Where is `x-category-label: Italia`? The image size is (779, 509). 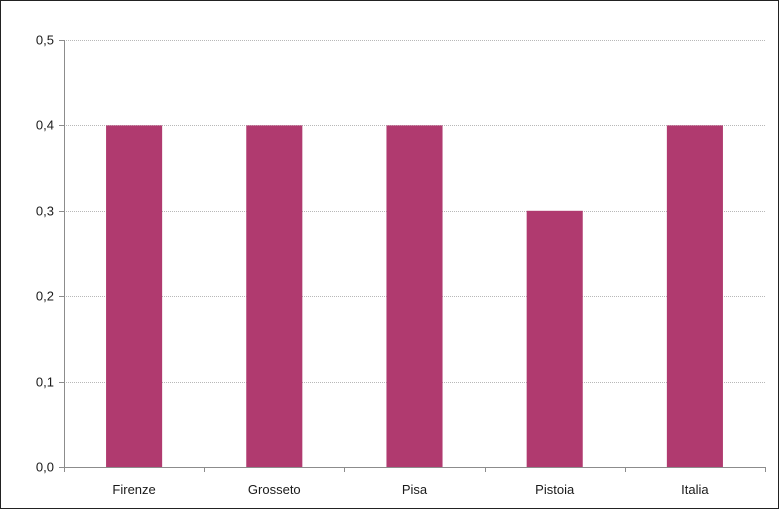 x-category-label: Italia is located at coordinates (695, 489).